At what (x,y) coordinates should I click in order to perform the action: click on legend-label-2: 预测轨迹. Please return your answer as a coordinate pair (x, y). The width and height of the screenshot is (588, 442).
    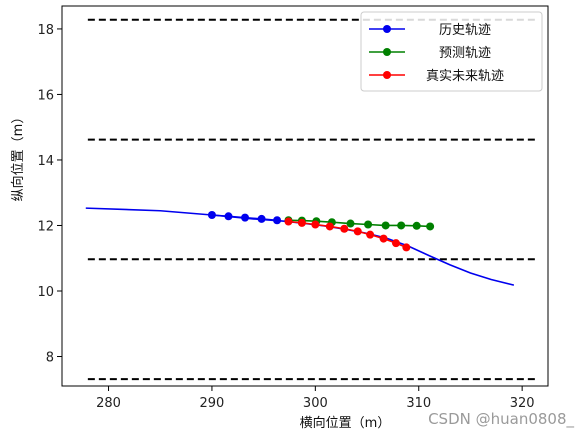
    Looking at the image, I should click on (465, 53).